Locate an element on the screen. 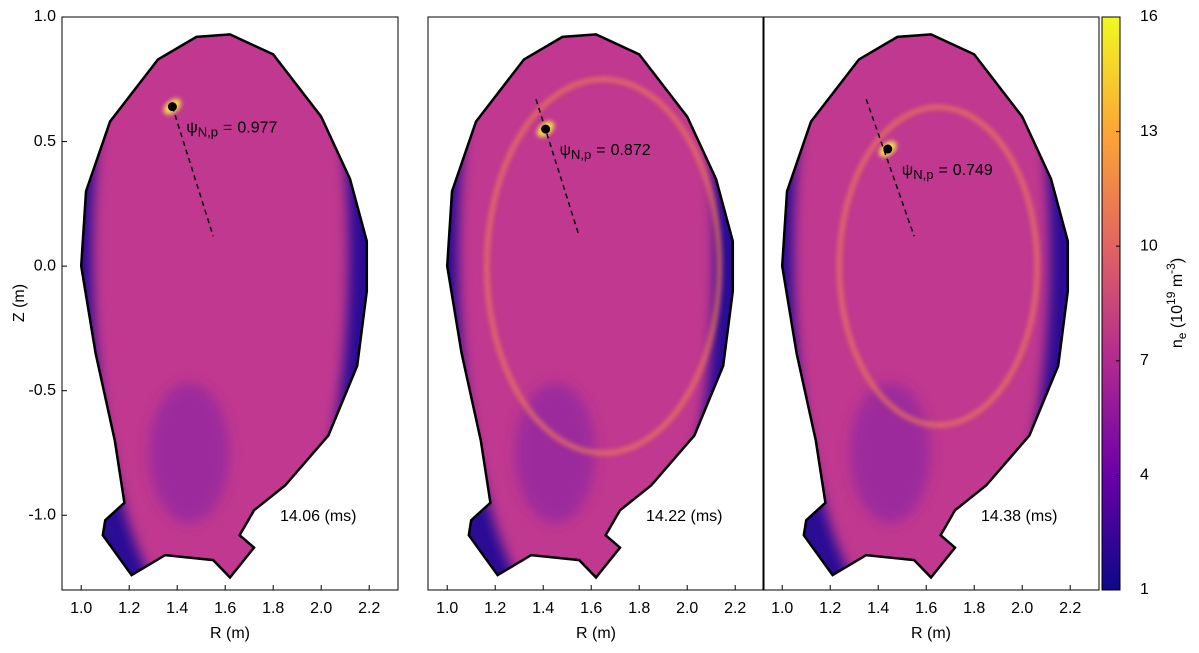 This screenshot has height=653, width=1199. annotation: ψN,p = 0.977 is located at coordinates (231, 130).